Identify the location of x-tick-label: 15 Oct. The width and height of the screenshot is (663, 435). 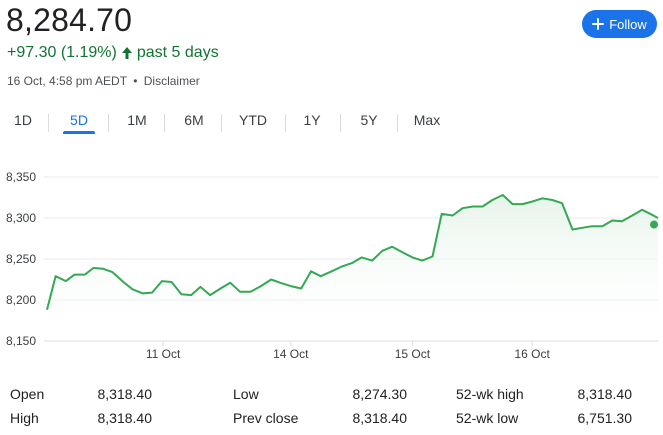
(413, 354).